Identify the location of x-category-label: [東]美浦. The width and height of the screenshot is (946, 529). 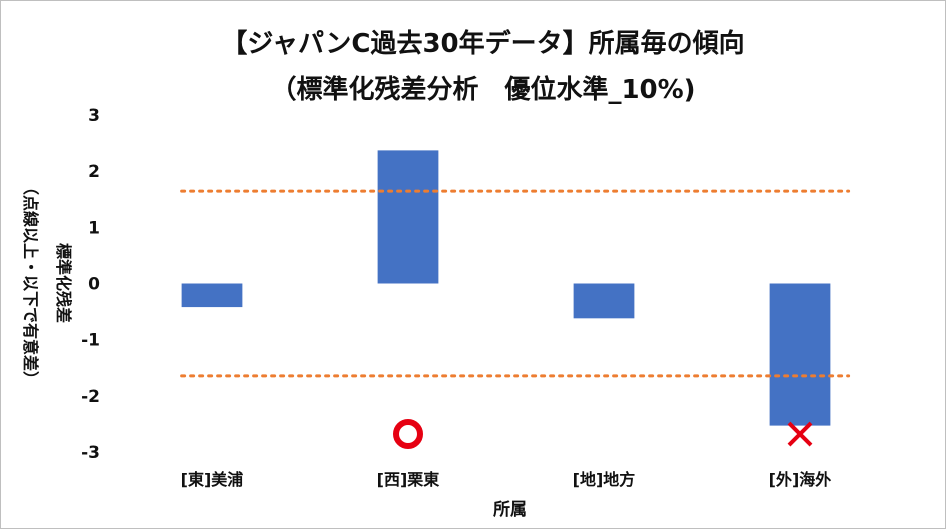
(212, 479).